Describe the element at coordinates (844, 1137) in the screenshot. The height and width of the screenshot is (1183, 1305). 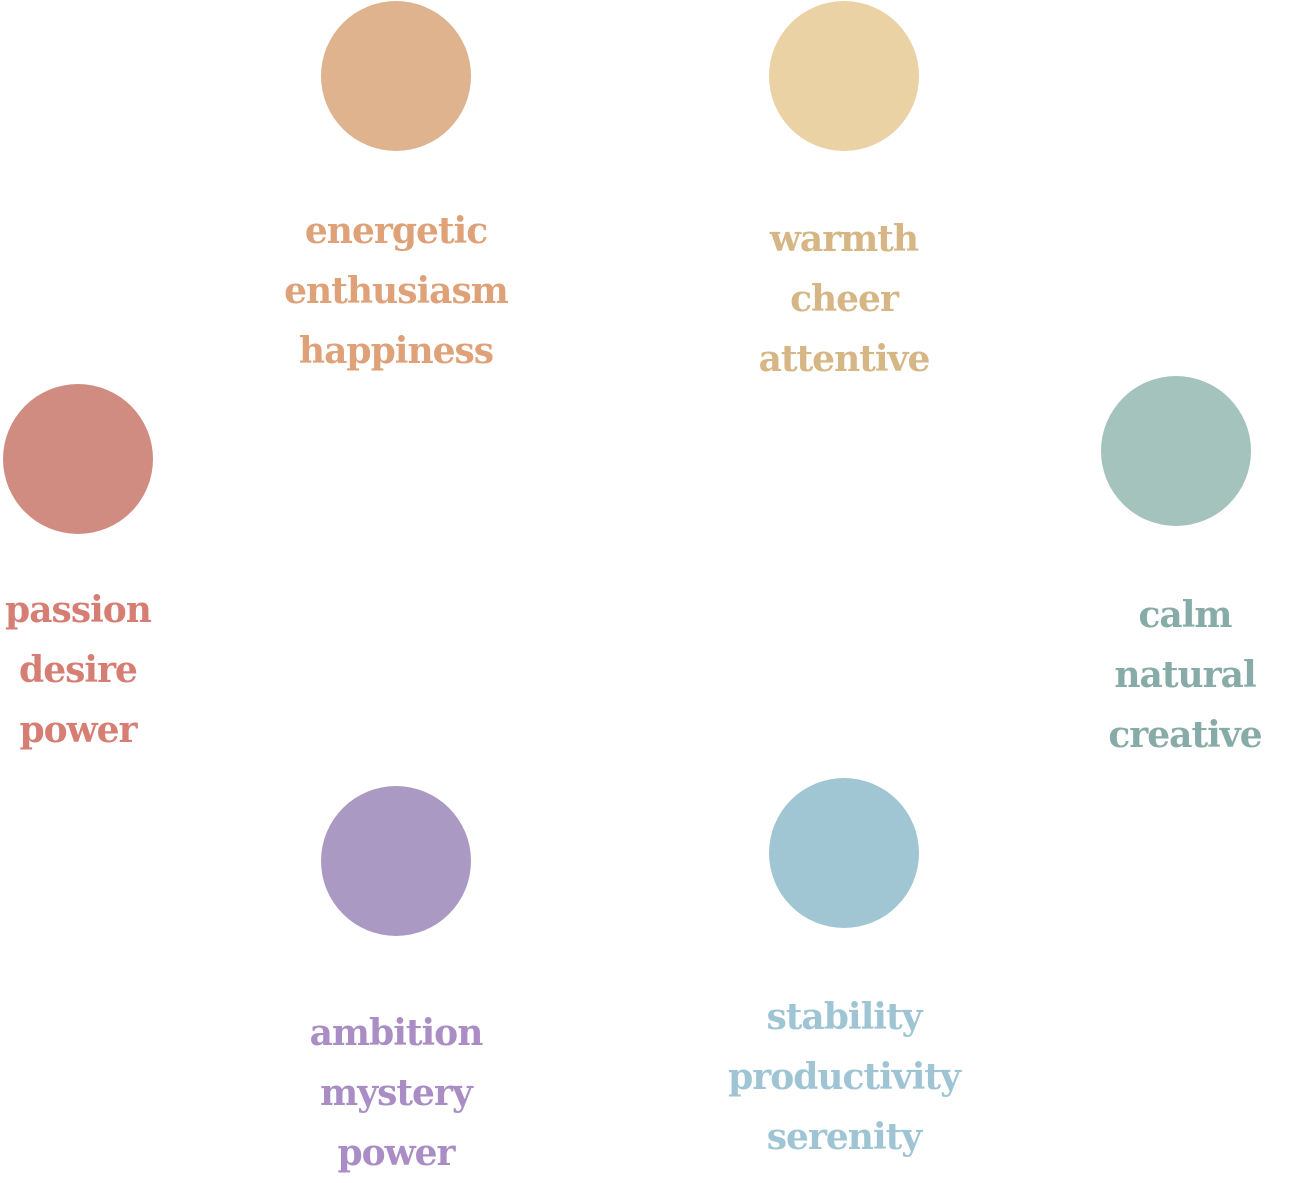
I see `word-serenity: serenity` at that location.